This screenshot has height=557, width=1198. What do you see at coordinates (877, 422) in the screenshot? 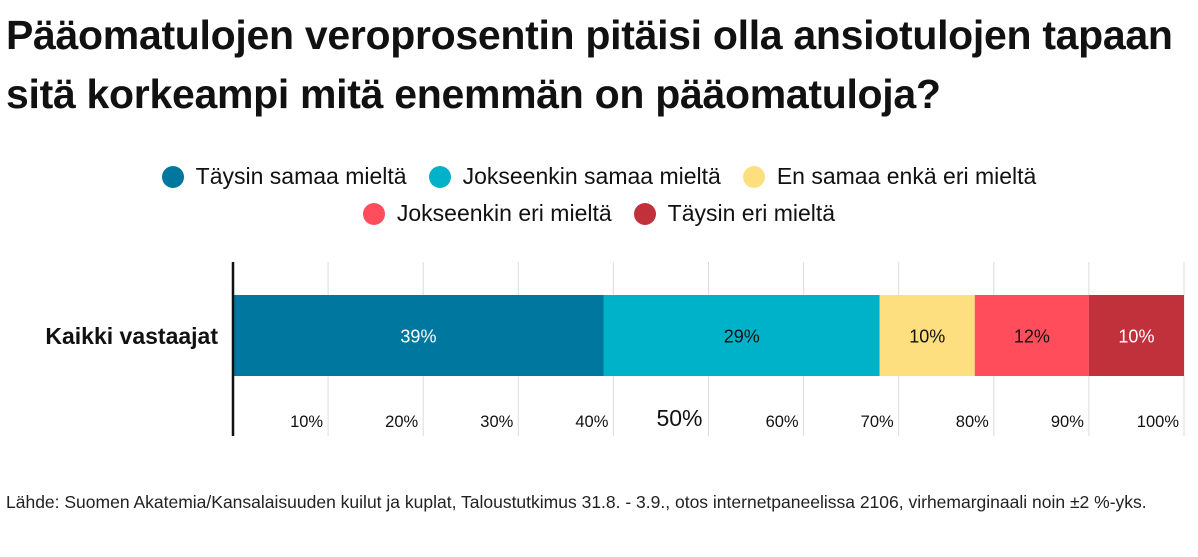
I see `x-tick-label: 70%` at bounding box center [877, 422].